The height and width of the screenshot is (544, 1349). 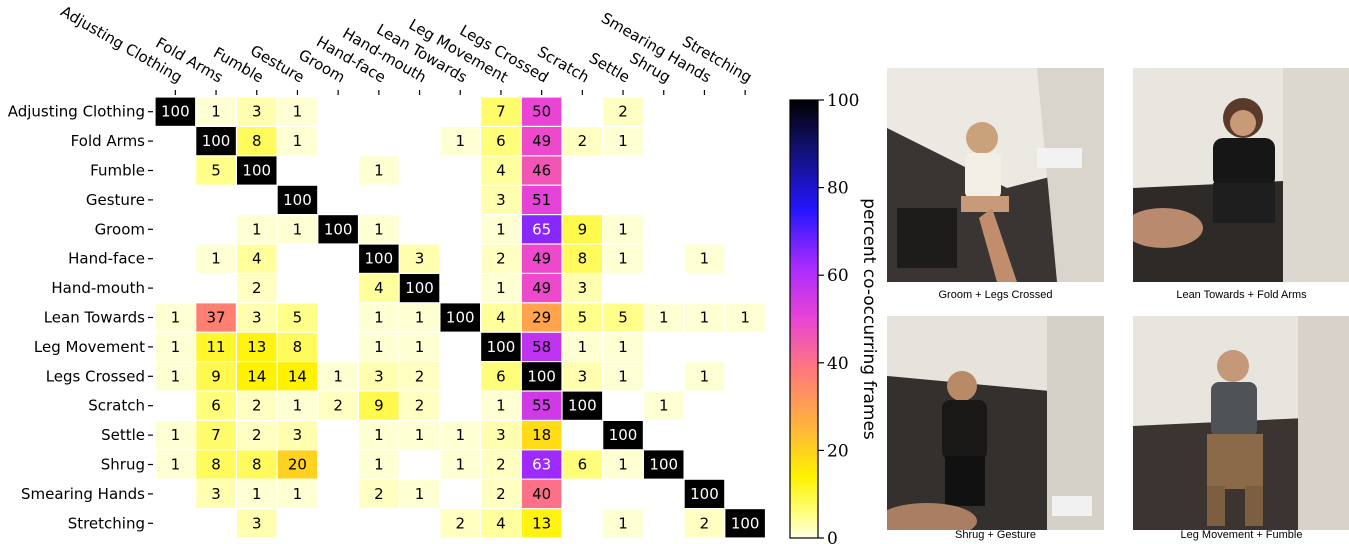 I want to click on row-label: Leg Movement, so click(x=89, y=347).